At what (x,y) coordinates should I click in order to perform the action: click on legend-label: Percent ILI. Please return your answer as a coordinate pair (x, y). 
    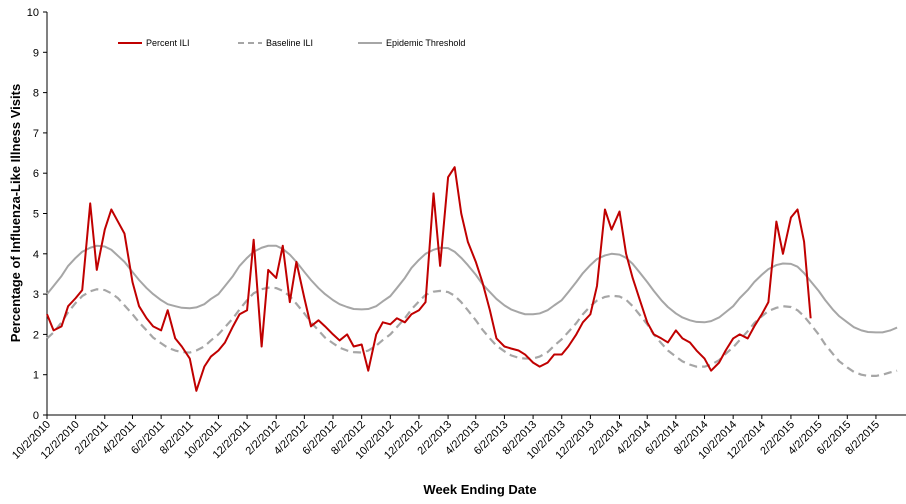
    Looking at the image, I should click on (168, 43).